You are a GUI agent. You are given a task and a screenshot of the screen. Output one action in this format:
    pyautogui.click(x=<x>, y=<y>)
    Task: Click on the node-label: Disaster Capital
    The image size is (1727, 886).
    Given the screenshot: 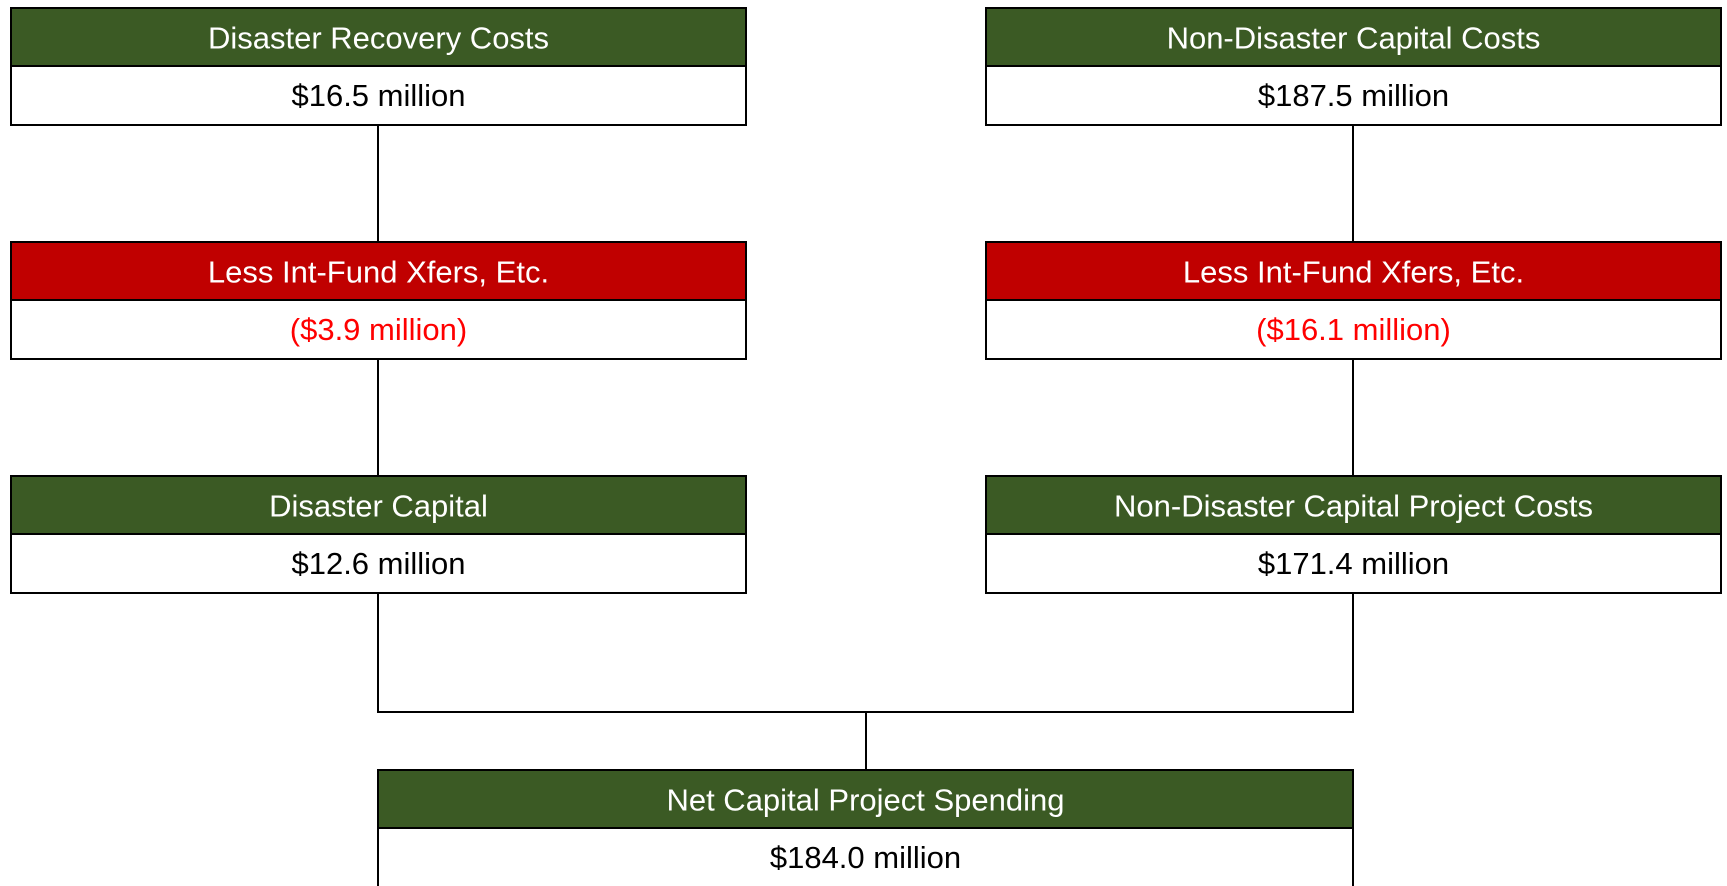 What is the action you would take?
    pyautogui.click(x=378, y=506)
    